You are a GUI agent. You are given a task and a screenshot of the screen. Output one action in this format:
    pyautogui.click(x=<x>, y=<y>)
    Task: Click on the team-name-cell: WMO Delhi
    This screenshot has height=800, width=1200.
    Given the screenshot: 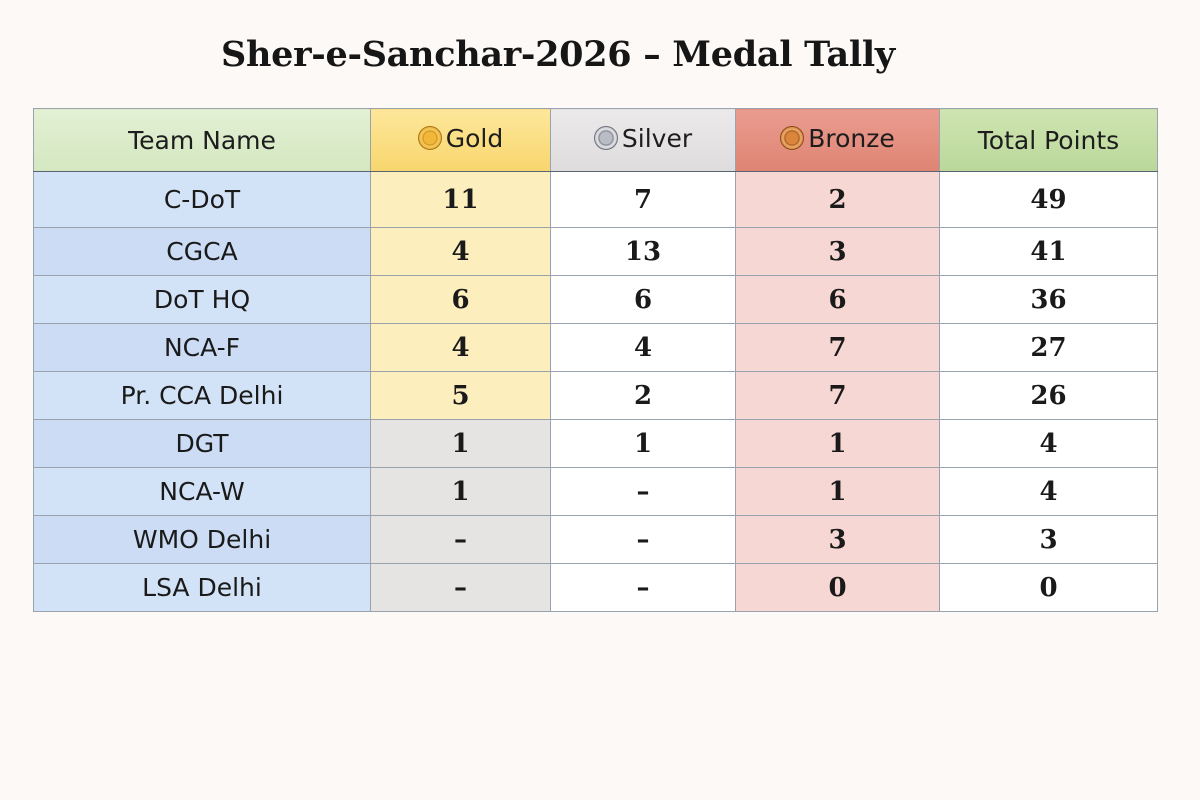 What is the action you would take?
    pyautogui.click(x=202, y=539)
    